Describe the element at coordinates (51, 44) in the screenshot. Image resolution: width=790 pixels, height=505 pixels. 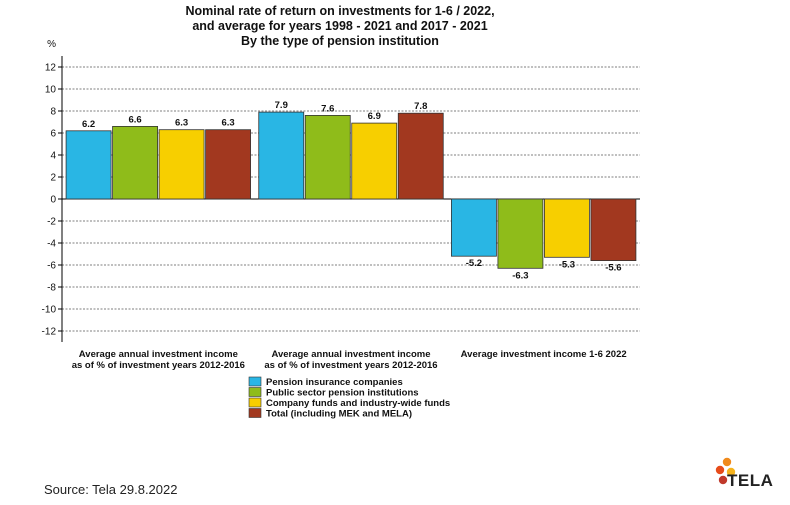
I see `y-axis-unit-label: %` at that location.